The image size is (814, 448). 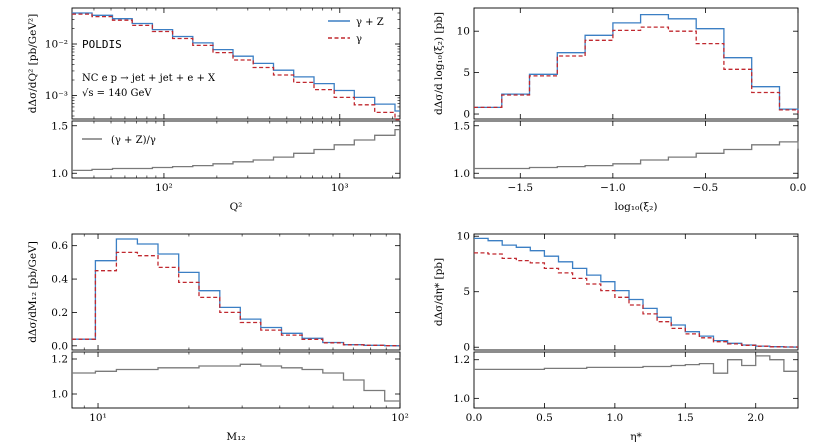 What do you see at coordinates (59, 246) in the screenshot?
I see `y-tick-label: 0.6` at bounding box center [59, 246].